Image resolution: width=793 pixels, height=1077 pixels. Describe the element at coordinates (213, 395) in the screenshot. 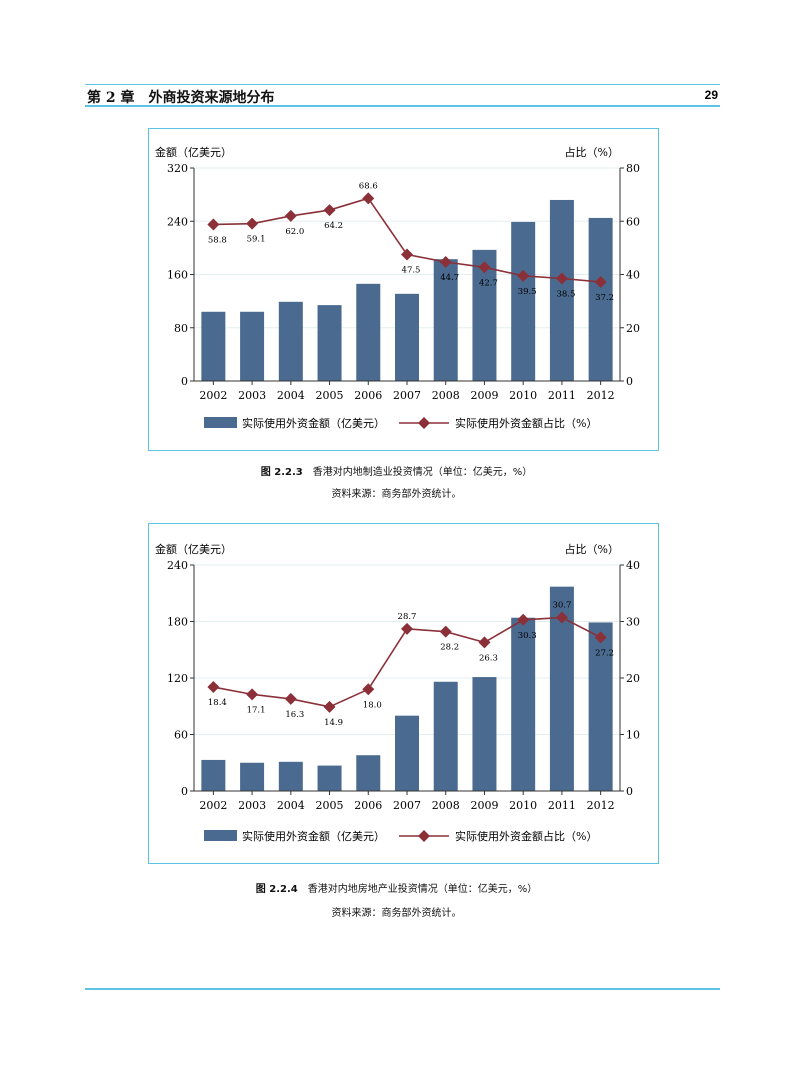

I see `x-tick-label: 2002` at that location.